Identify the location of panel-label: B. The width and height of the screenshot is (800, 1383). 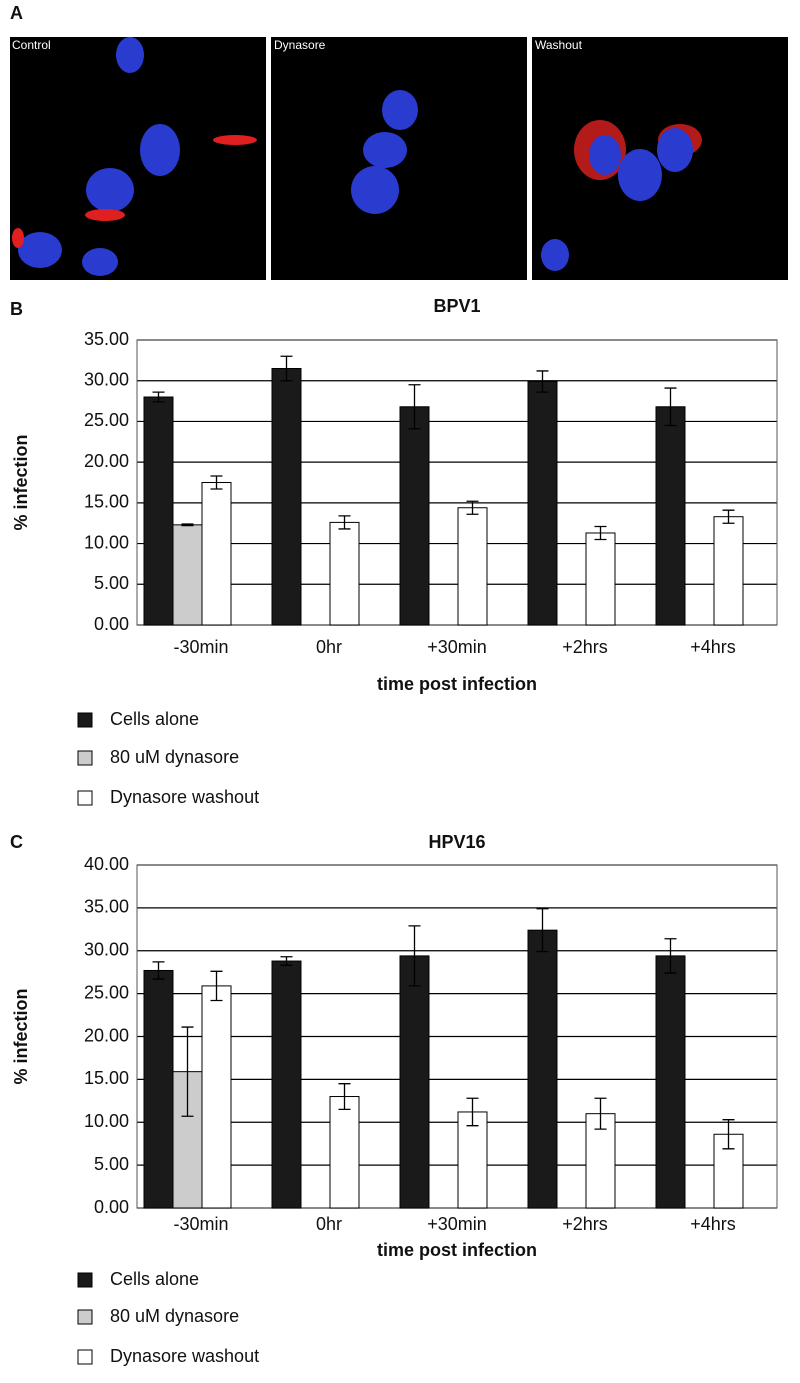
(16, 309).